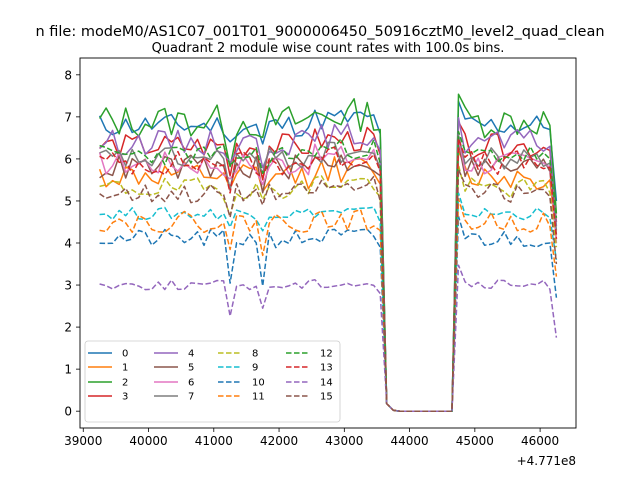 The image size is (640, 480). I want to click on y-tick-label: 1, so click(68, 370).